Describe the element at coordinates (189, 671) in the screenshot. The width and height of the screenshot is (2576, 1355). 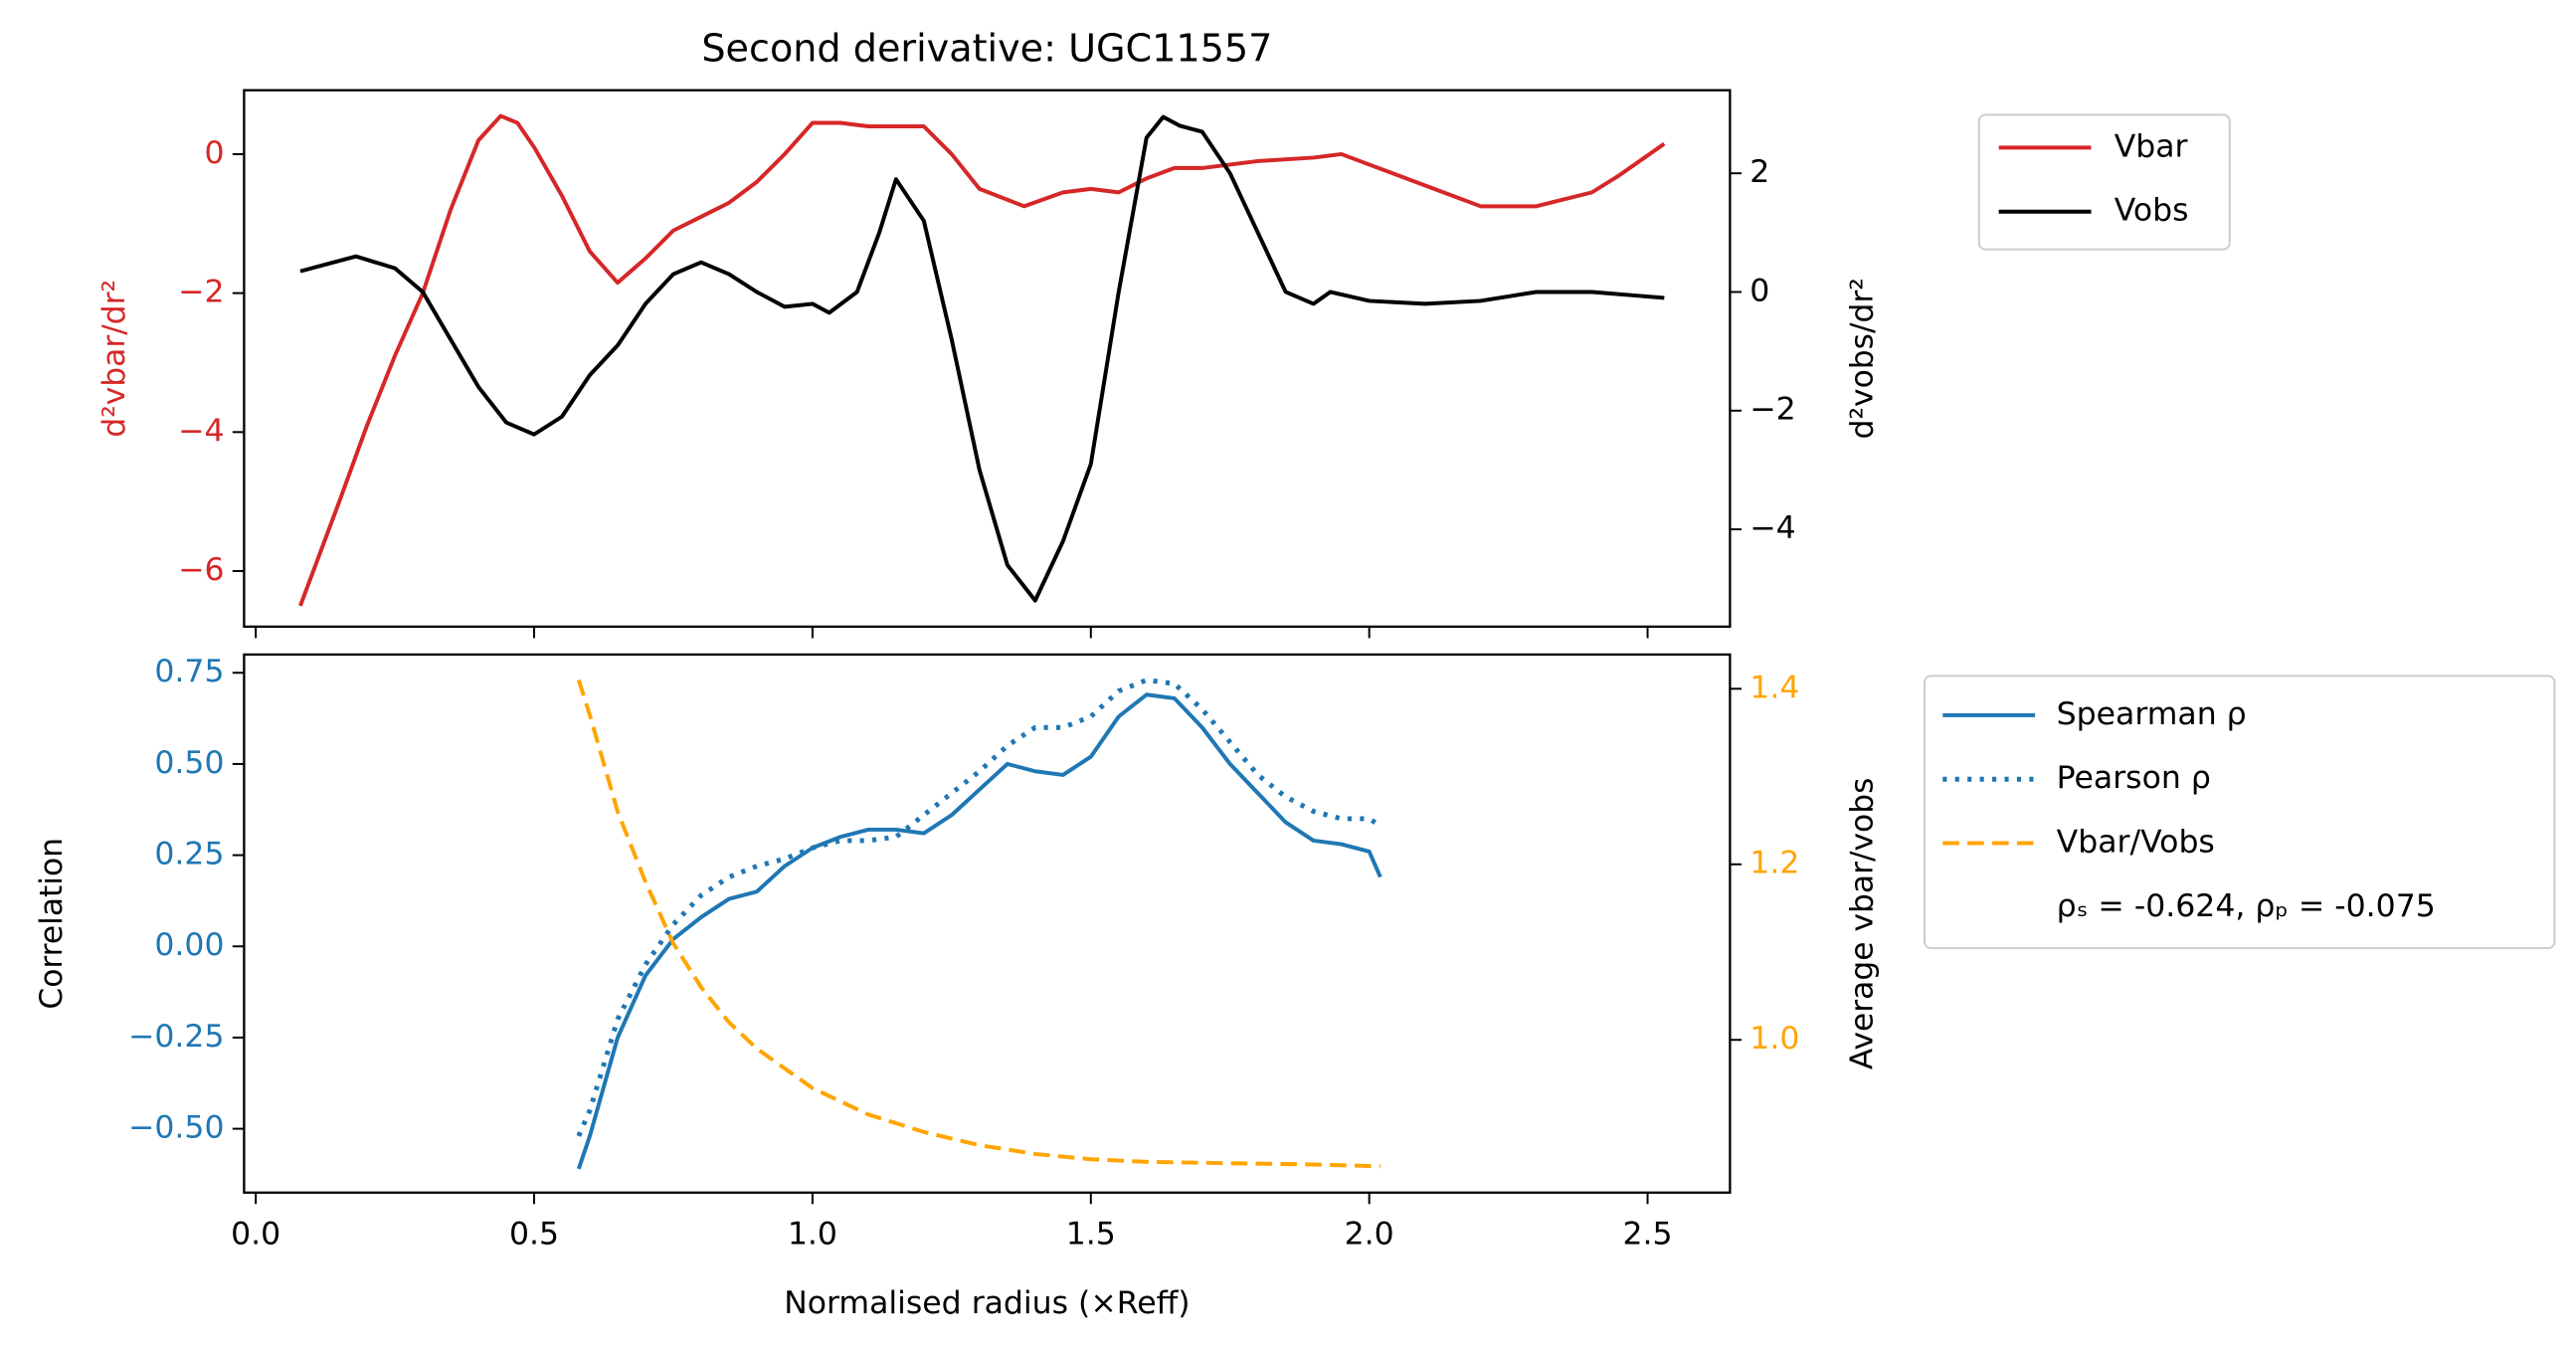
I see `y-tick-label: 0.75` at that location.